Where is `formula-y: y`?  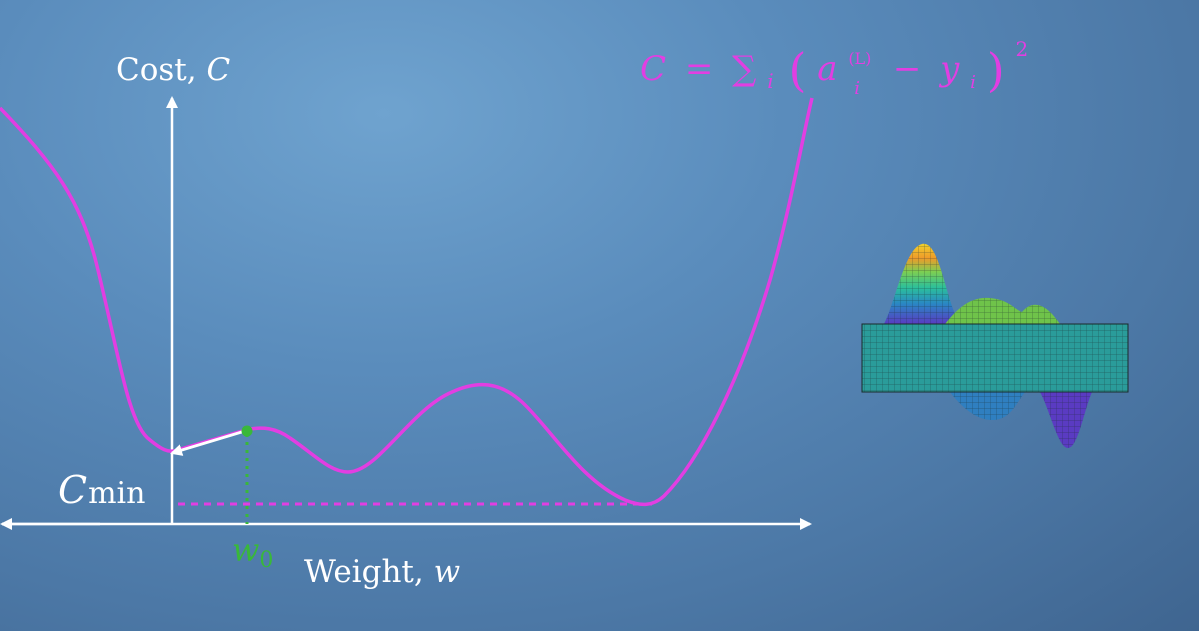
formula-y: y is located at coordinates (949, 69).